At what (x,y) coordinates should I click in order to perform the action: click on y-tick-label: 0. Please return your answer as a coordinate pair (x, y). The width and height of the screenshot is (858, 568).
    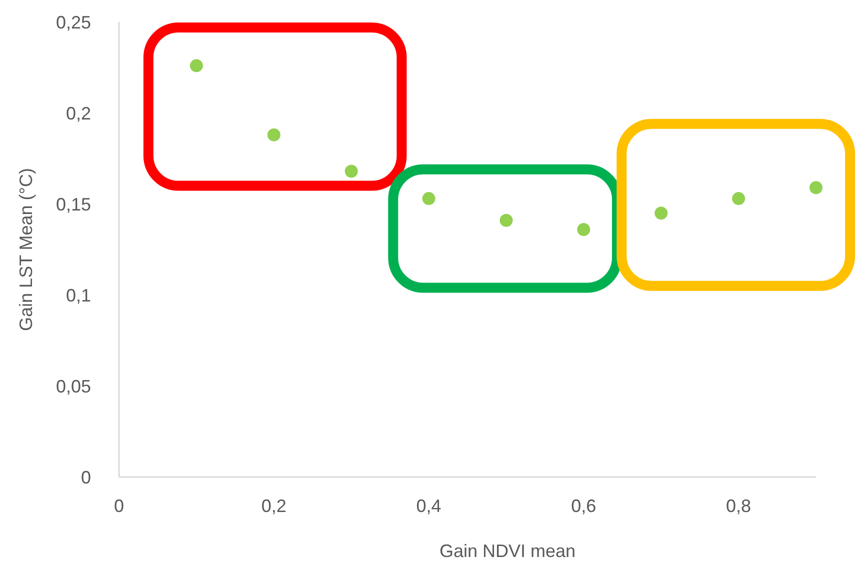
    Looking at the image, I should click on (85, 477).